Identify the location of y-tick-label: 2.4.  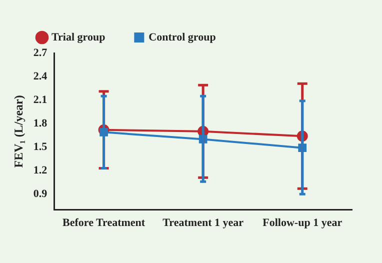
(40, 76).